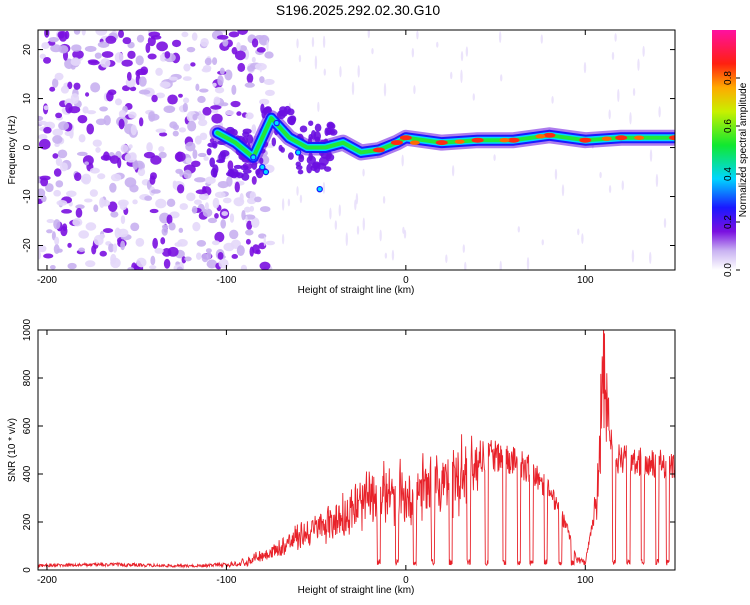 The height and width of the screenshot is (605, 750). Describe the element at coordinates (27, 147) in the screenshot. I see `y-tick-label: 0` at that location.